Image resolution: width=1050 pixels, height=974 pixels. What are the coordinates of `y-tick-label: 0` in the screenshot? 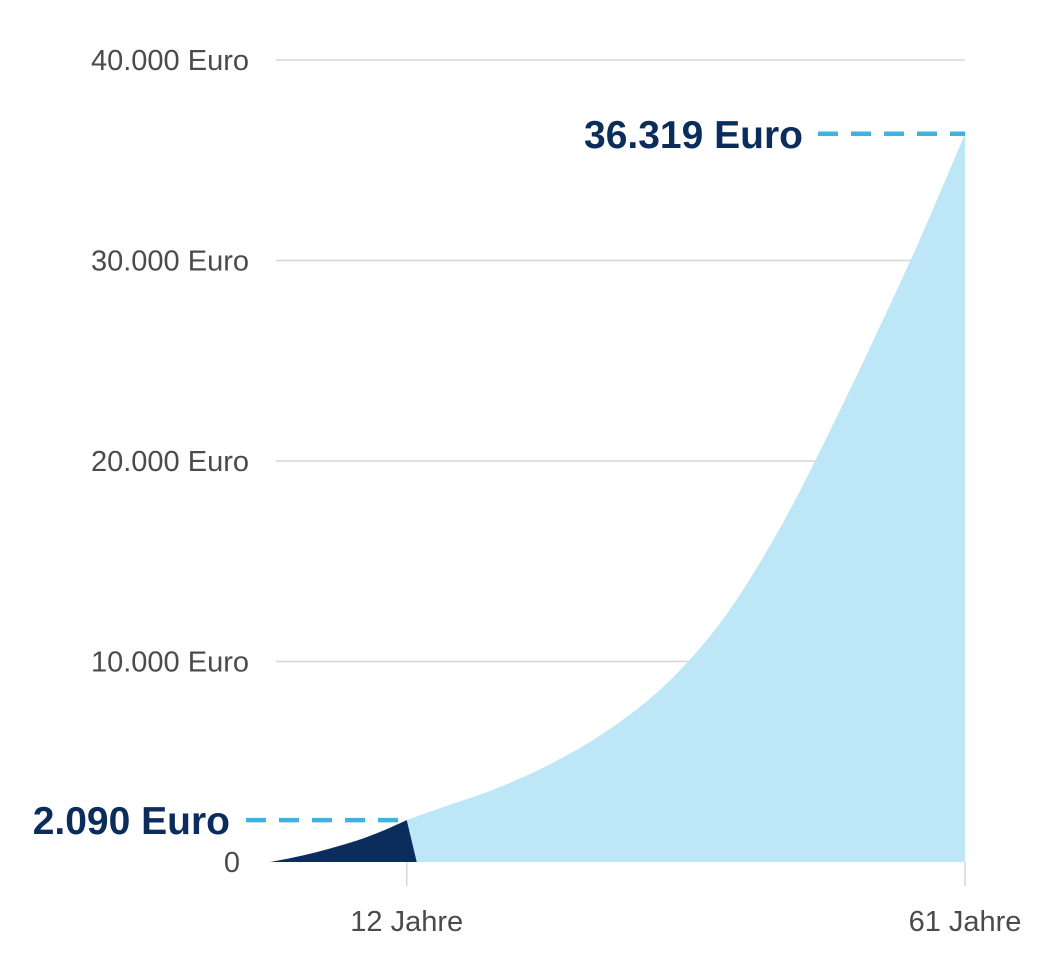 It's located at (232, 863).